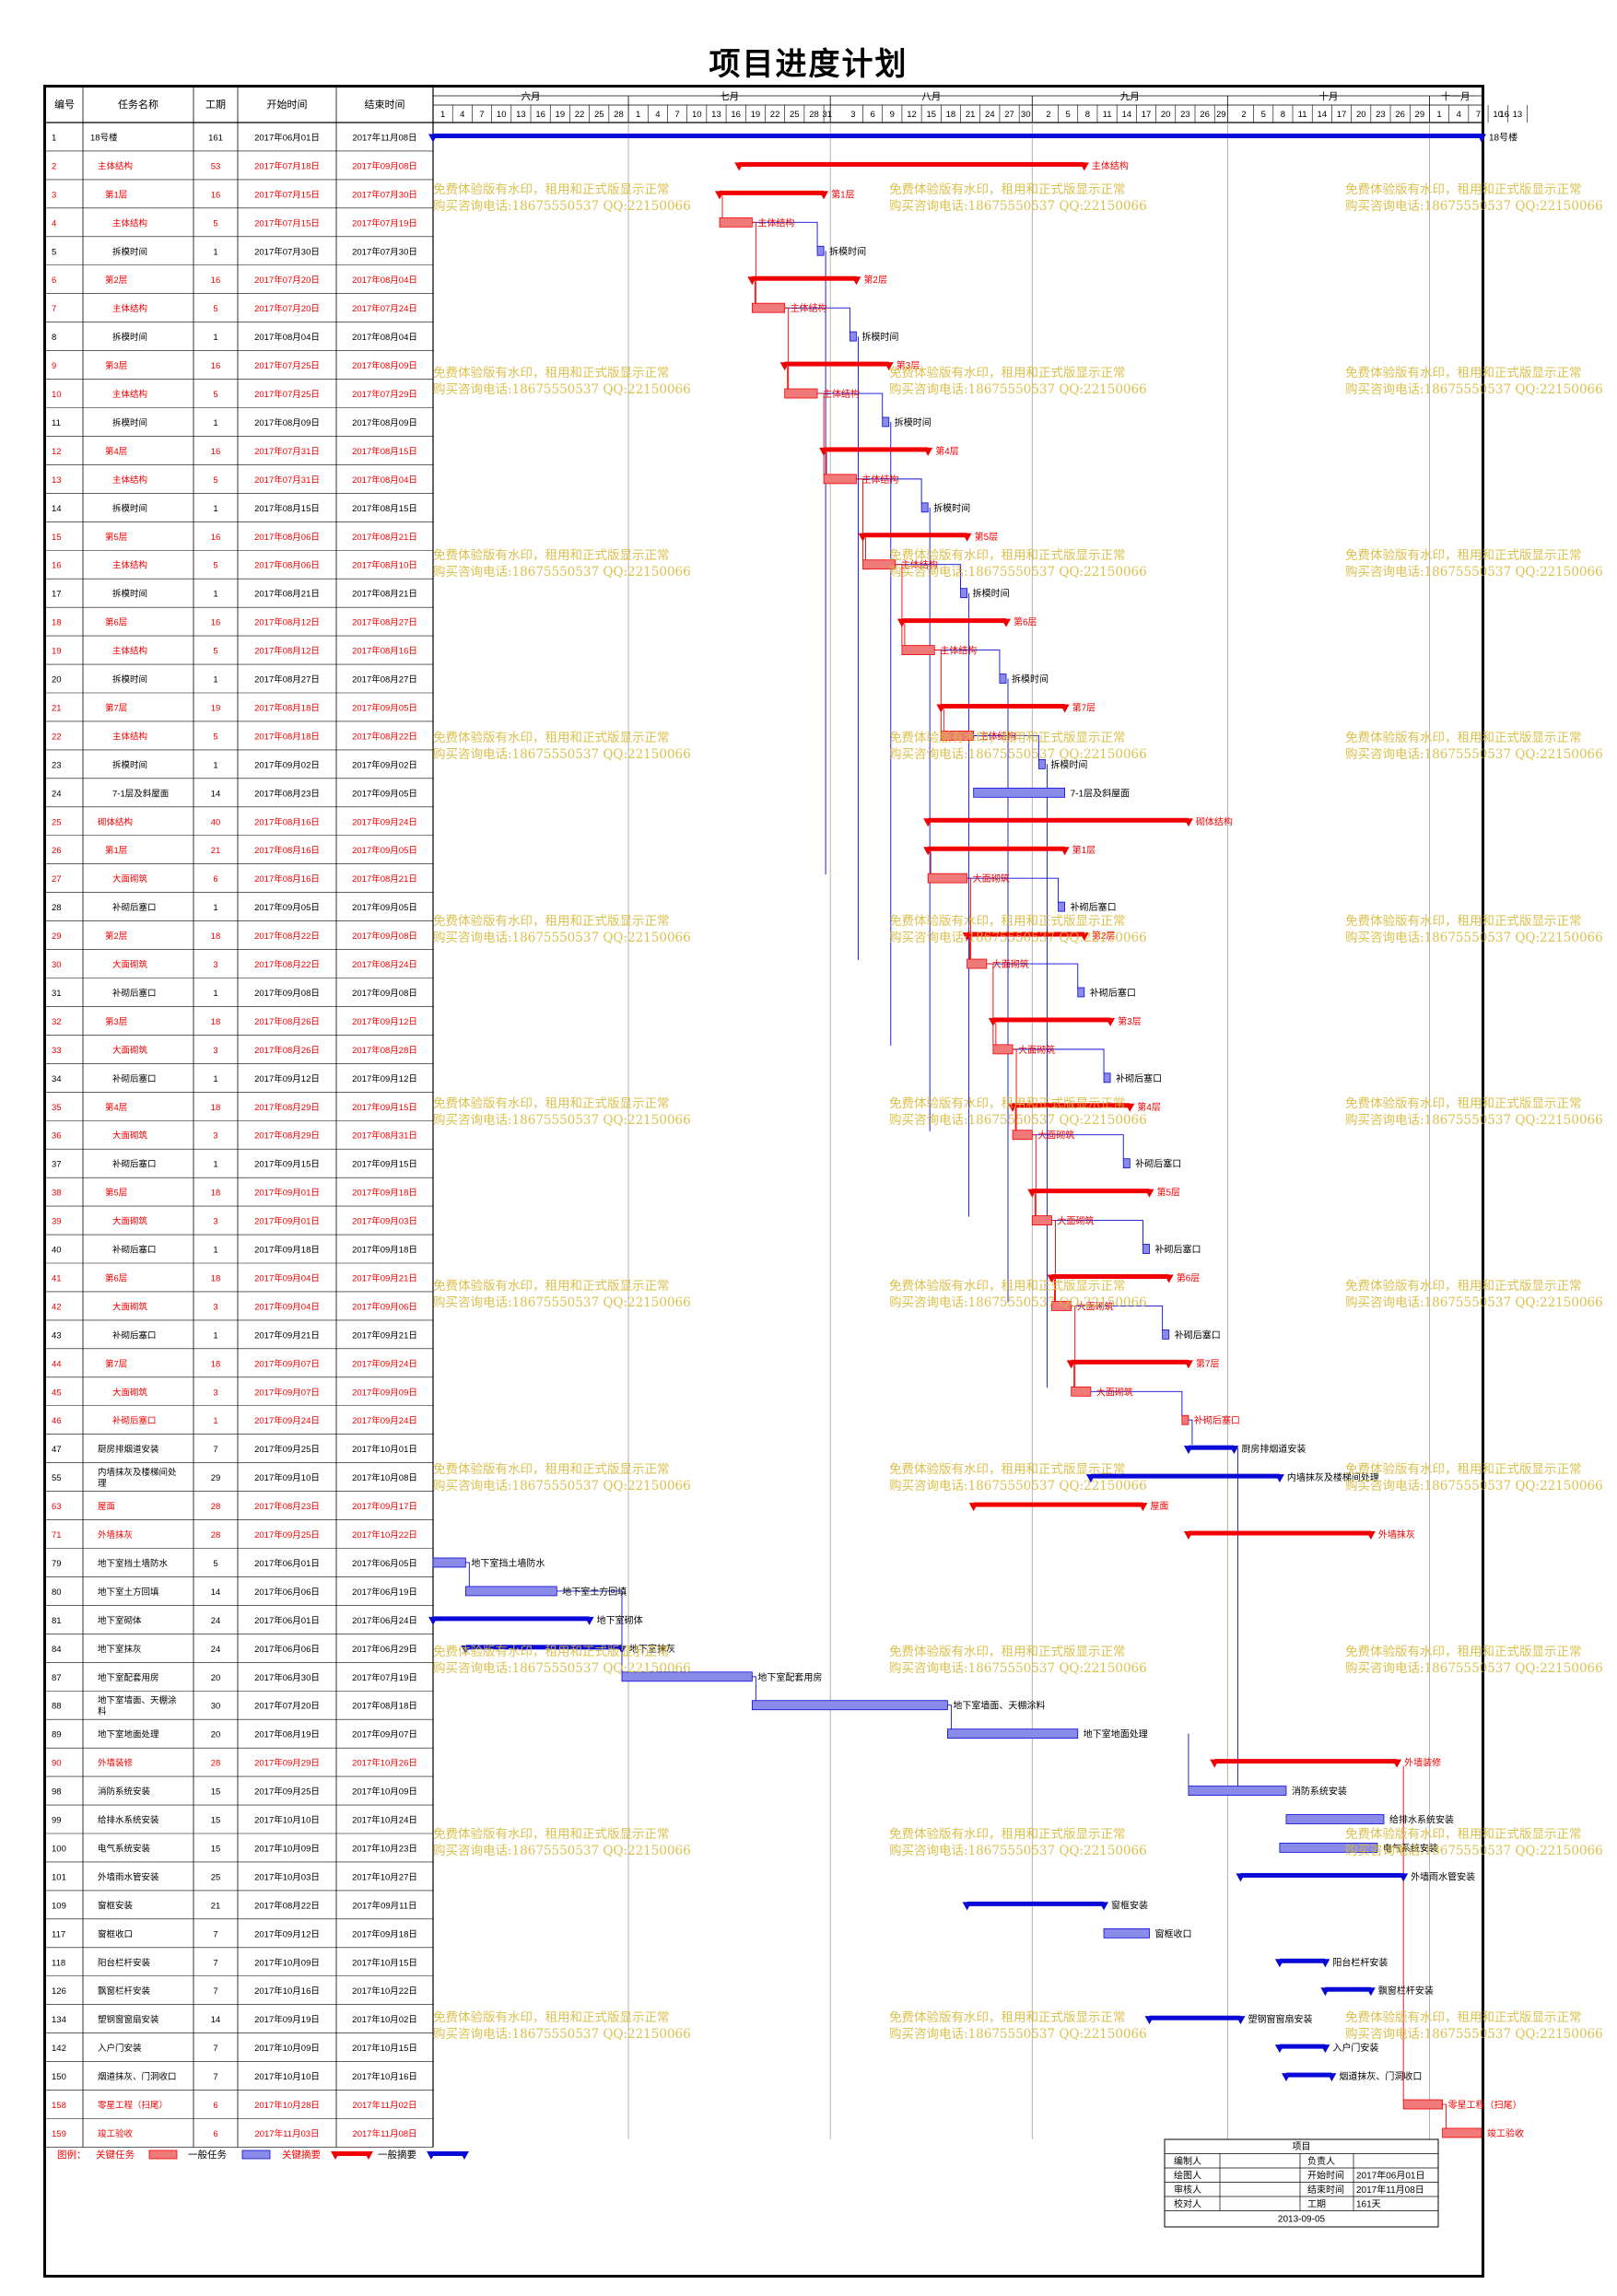 This screenshot has height=2296, width=1617. What do you see at coordinates (301, 2155) in the screenshot?
I see `legend-critical-summary-label: 关键摘要` at bounding box center [301, 2155].